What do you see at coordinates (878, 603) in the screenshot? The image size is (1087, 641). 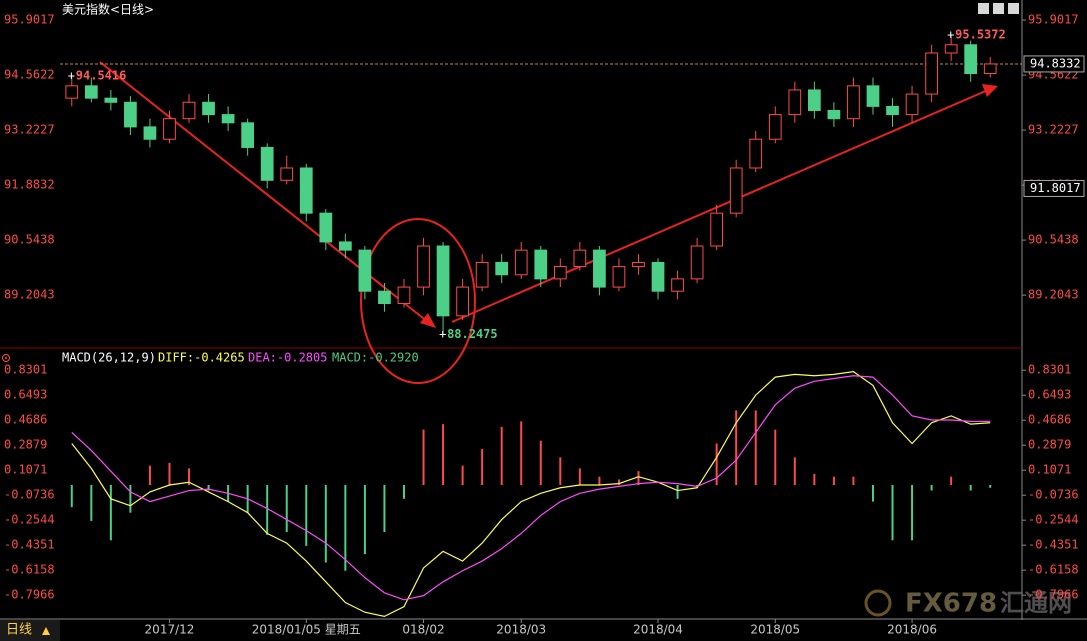 I see `watermark-logo` at bounding box center [878, 603].